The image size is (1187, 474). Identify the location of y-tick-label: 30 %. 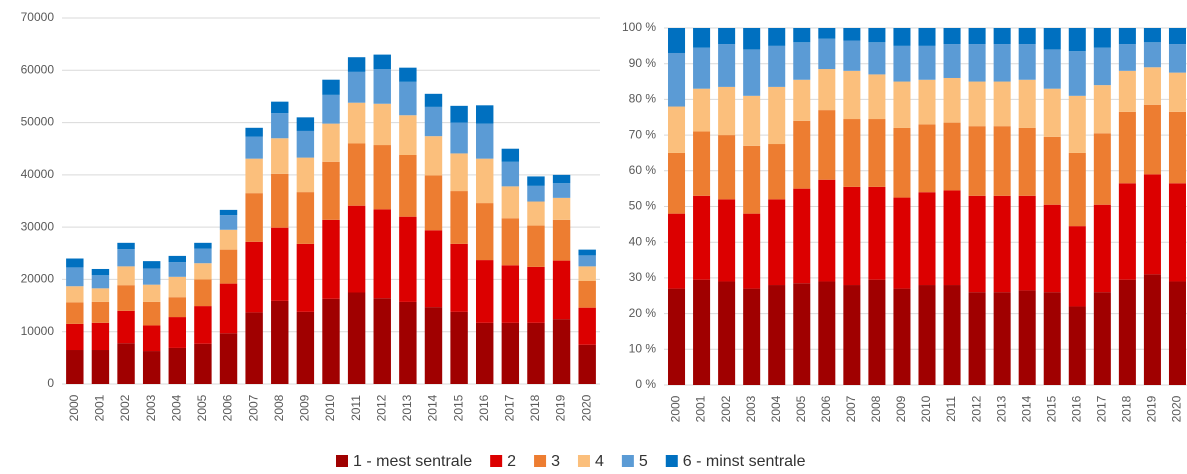
(643, 277).